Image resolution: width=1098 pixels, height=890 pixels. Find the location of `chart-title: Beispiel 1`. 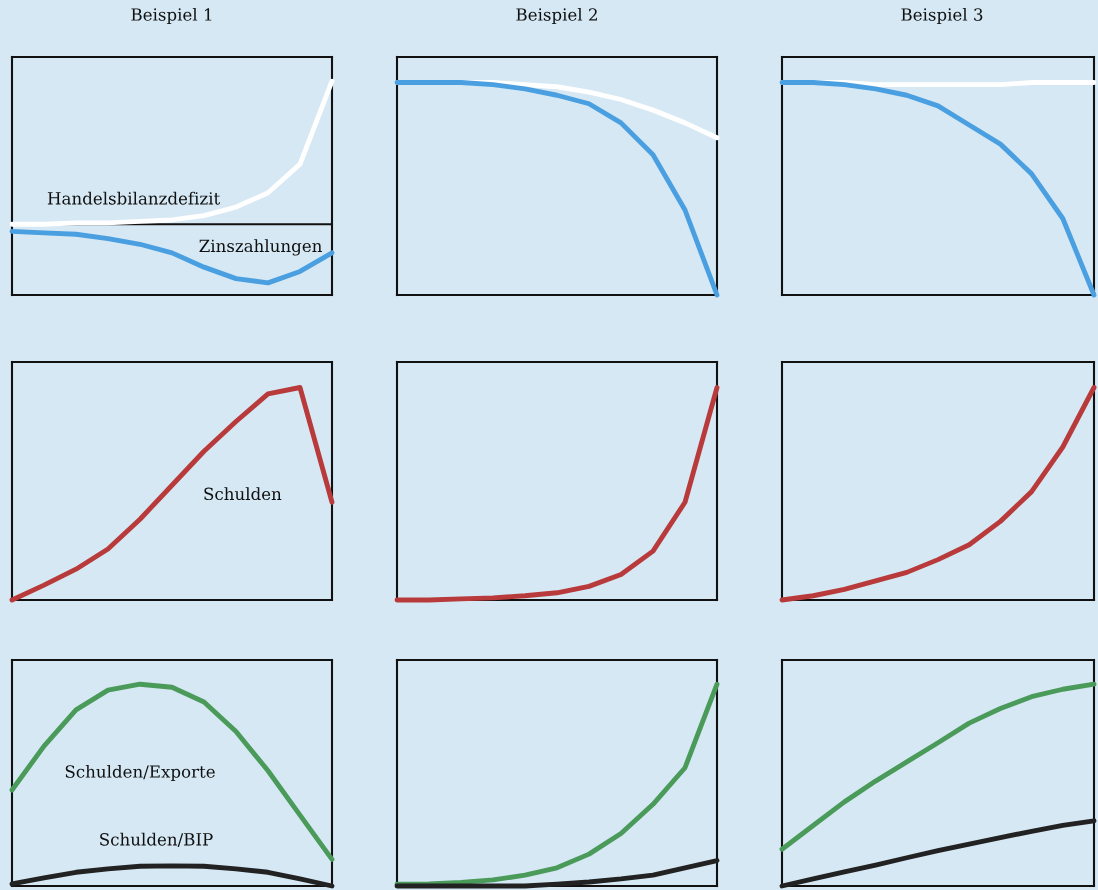

chart-title: Beispiel 1 is located at coordinates (171, 16).